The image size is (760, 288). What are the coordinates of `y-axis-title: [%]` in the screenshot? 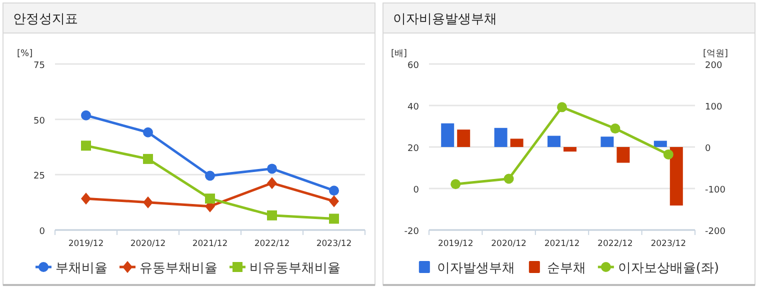 It's located at (25, 54).